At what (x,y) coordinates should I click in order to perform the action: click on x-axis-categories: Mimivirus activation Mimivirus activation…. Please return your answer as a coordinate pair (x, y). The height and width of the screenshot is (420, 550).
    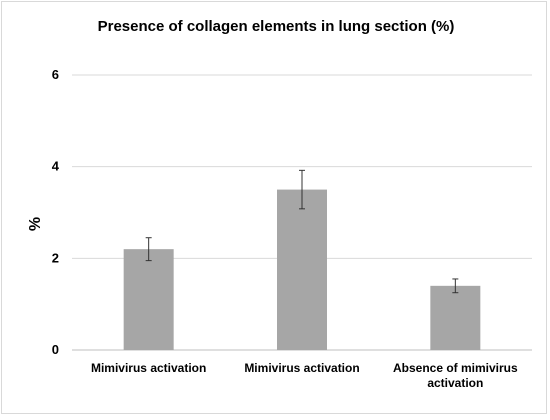
    Looking at the image, I should click on (304, 375).